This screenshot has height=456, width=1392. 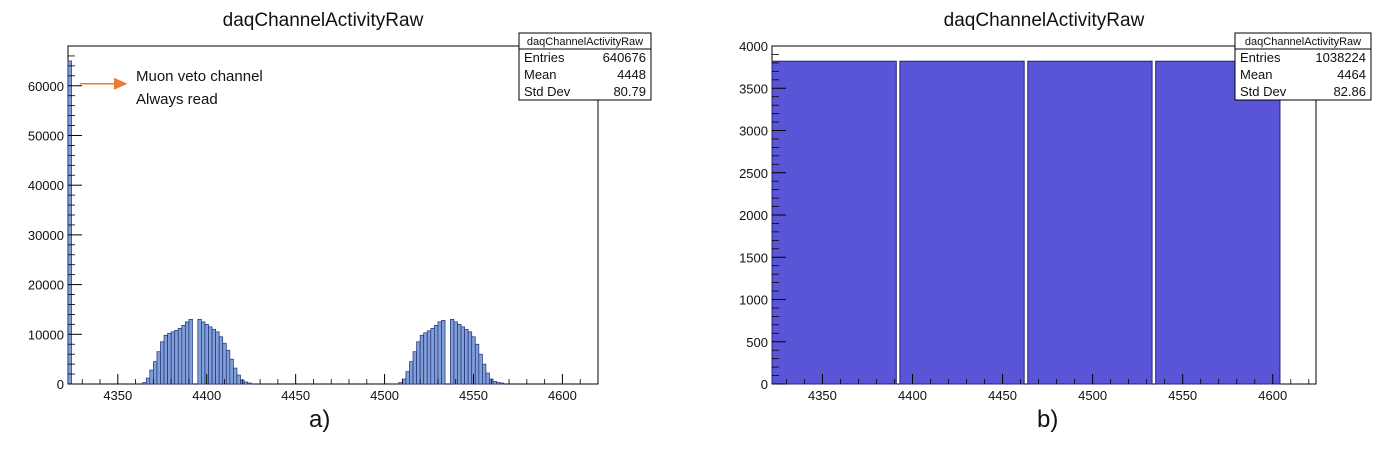 What do you see at coordinates (46, 86) in the screenshot?
I see `y-tick-label: 60000` at bounding box center [46, 86].